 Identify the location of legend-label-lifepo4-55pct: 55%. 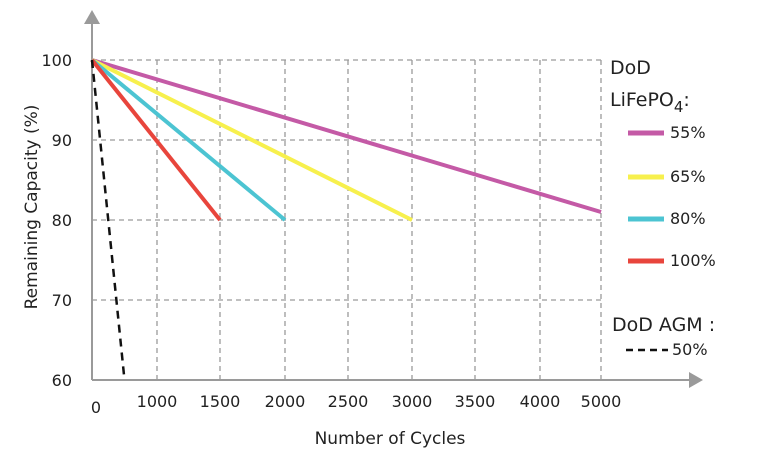
(688, 132).